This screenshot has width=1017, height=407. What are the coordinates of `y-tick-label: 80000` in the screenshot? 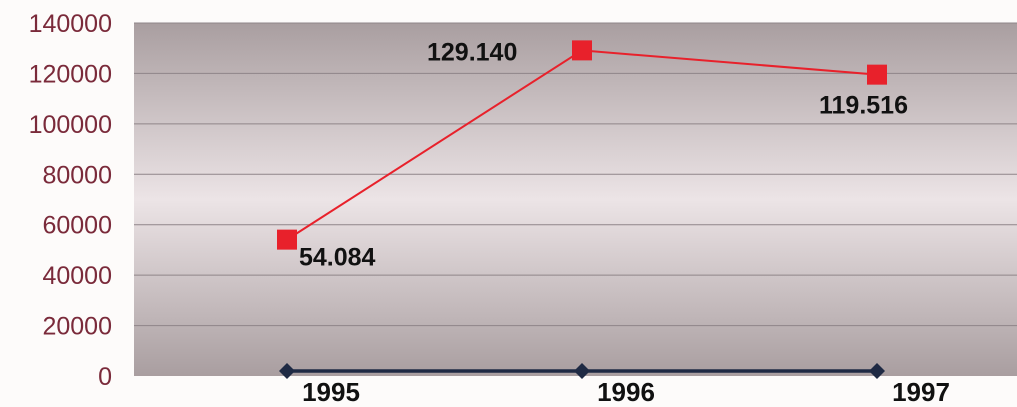 It's located at (77, 175).